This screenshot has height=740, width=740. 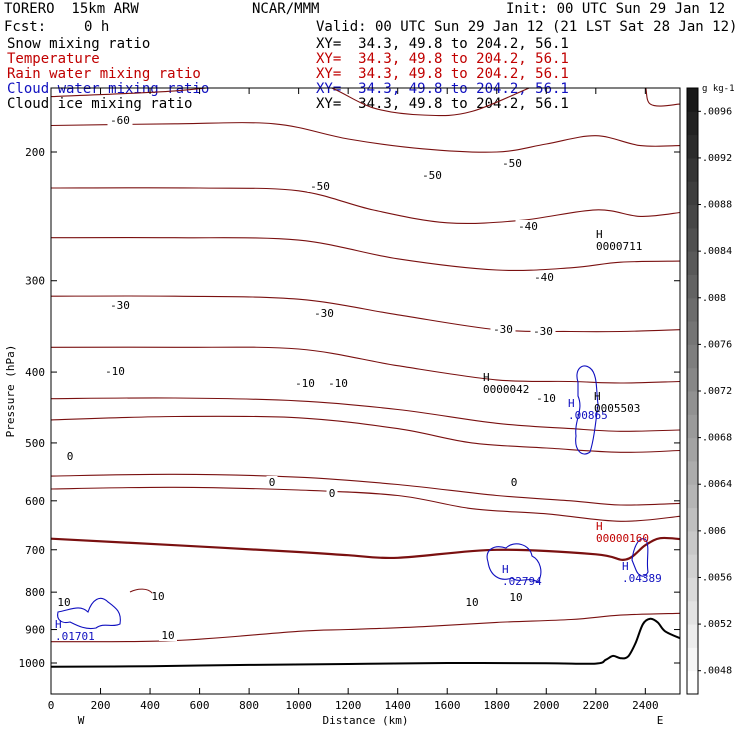 What do you see at coordinates (622, 538) in the screenshot?
I see `high-value: 00000160` at bounding box center [622, 538].